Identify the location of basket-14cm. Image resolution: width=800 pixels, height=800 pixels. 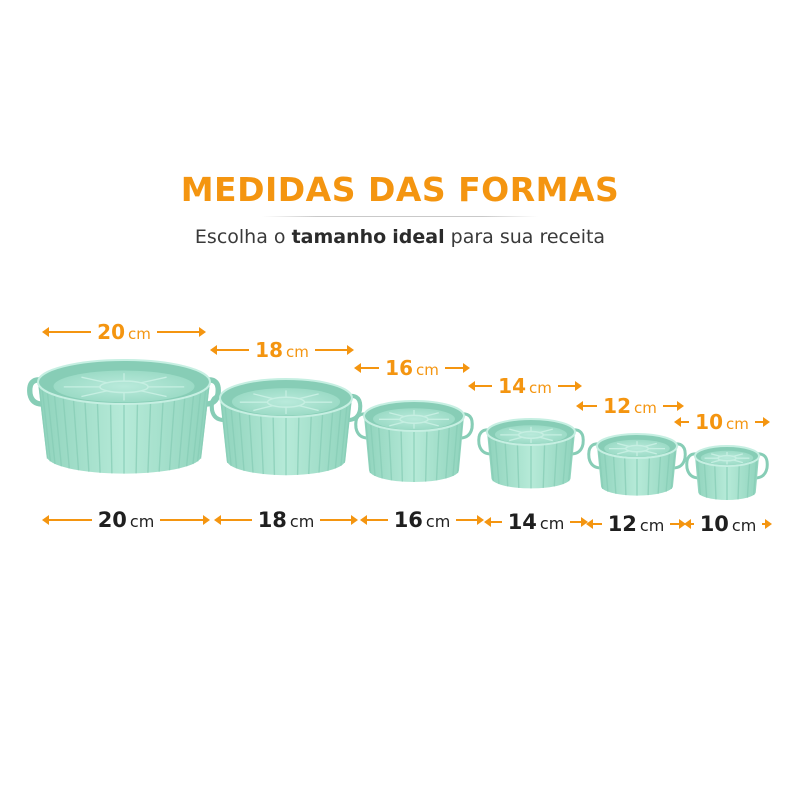
(531, 453).